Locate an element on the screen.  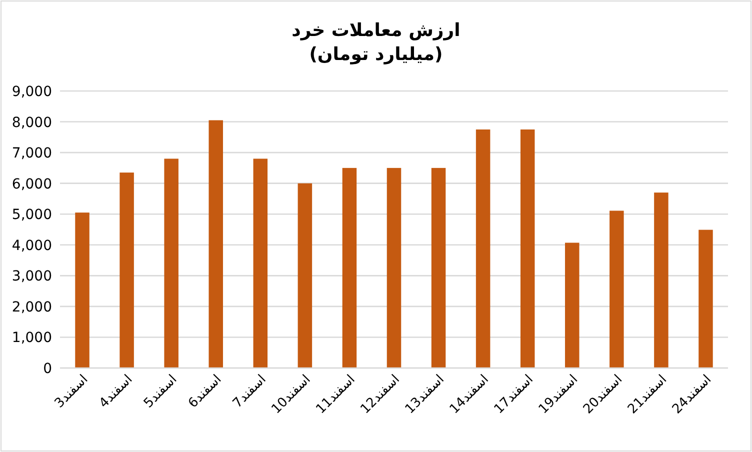
y-tick-label: 5,000 is located at coordinates (32, 215).